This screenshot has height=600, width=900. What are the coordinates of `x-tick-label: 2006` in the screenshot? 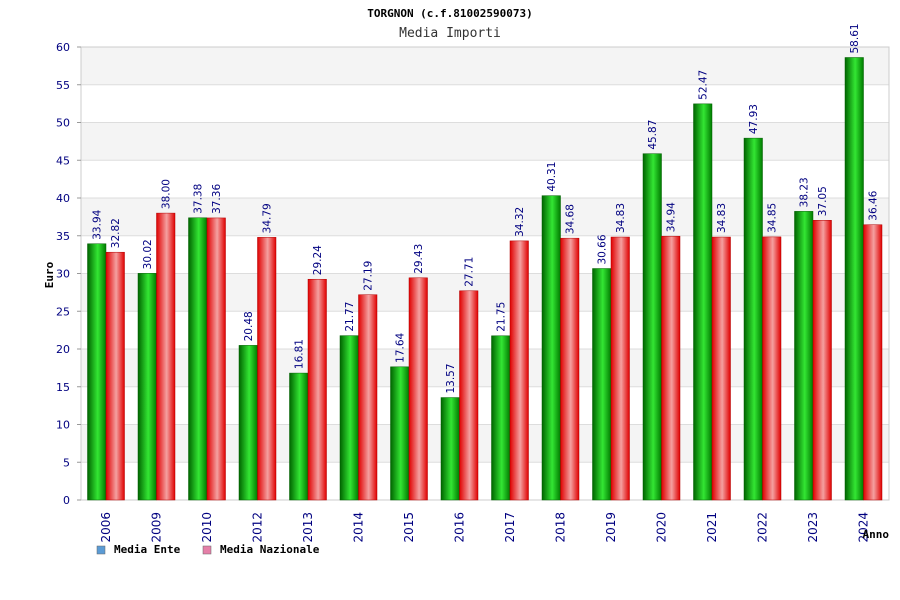 It's located at (106, 527).